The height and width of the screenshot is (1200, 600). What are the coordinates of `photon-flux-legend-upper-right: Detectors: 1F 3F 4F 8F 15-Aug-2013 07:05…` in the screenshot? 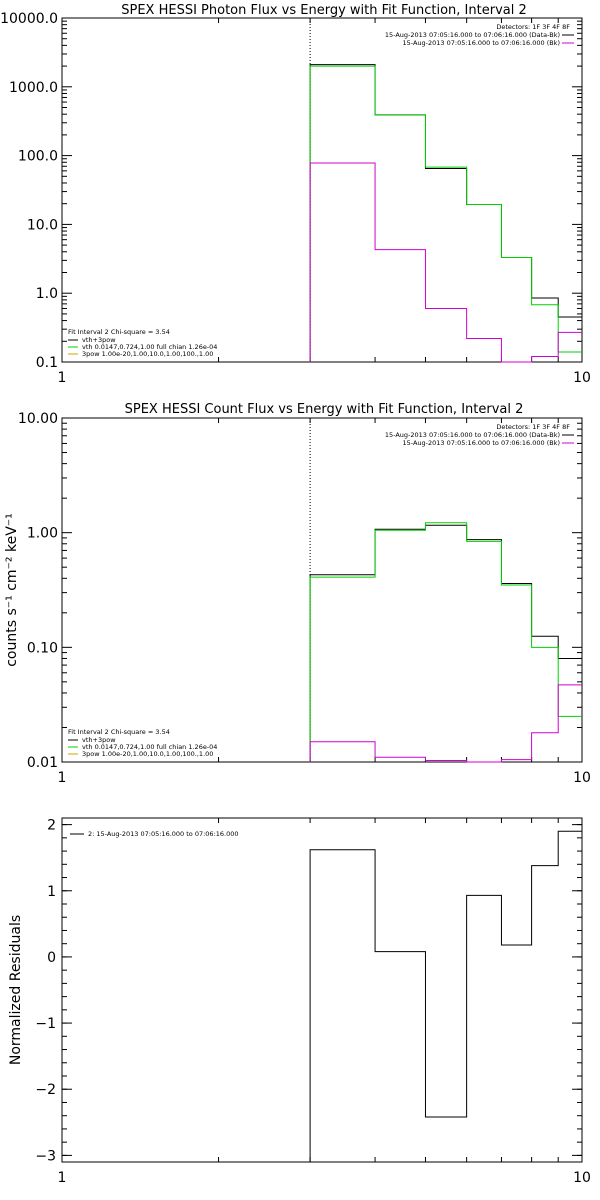 It's located at (479, 35).